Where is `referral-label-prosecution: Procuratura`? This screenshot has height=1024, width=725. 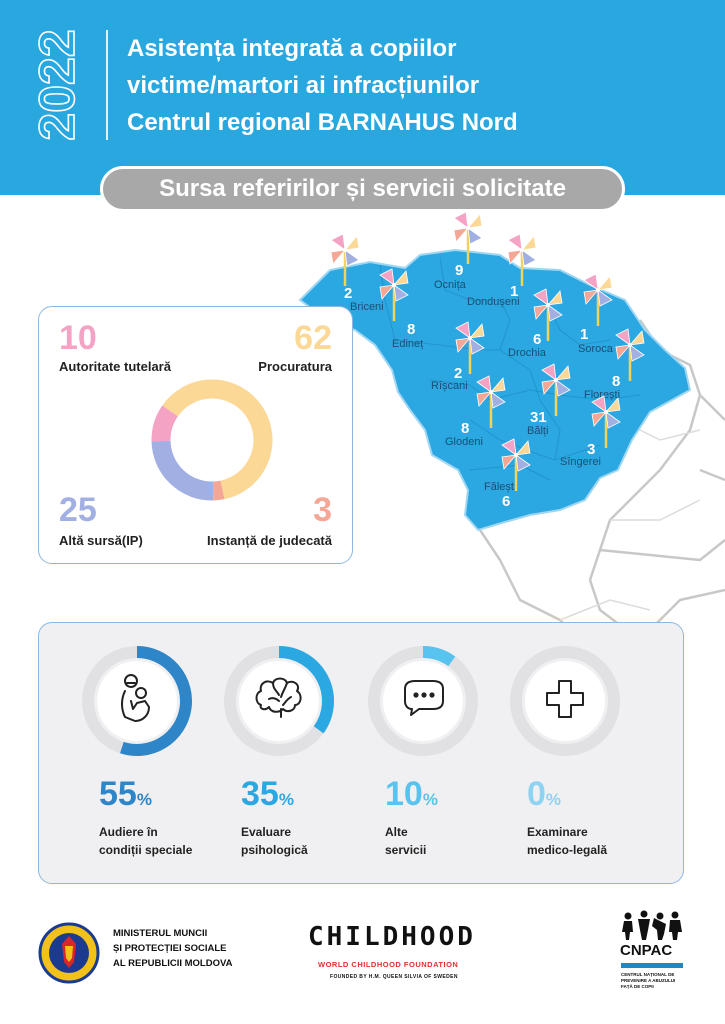 referral-label-prosecution: Procuratura is located at coordinates (295, 366).